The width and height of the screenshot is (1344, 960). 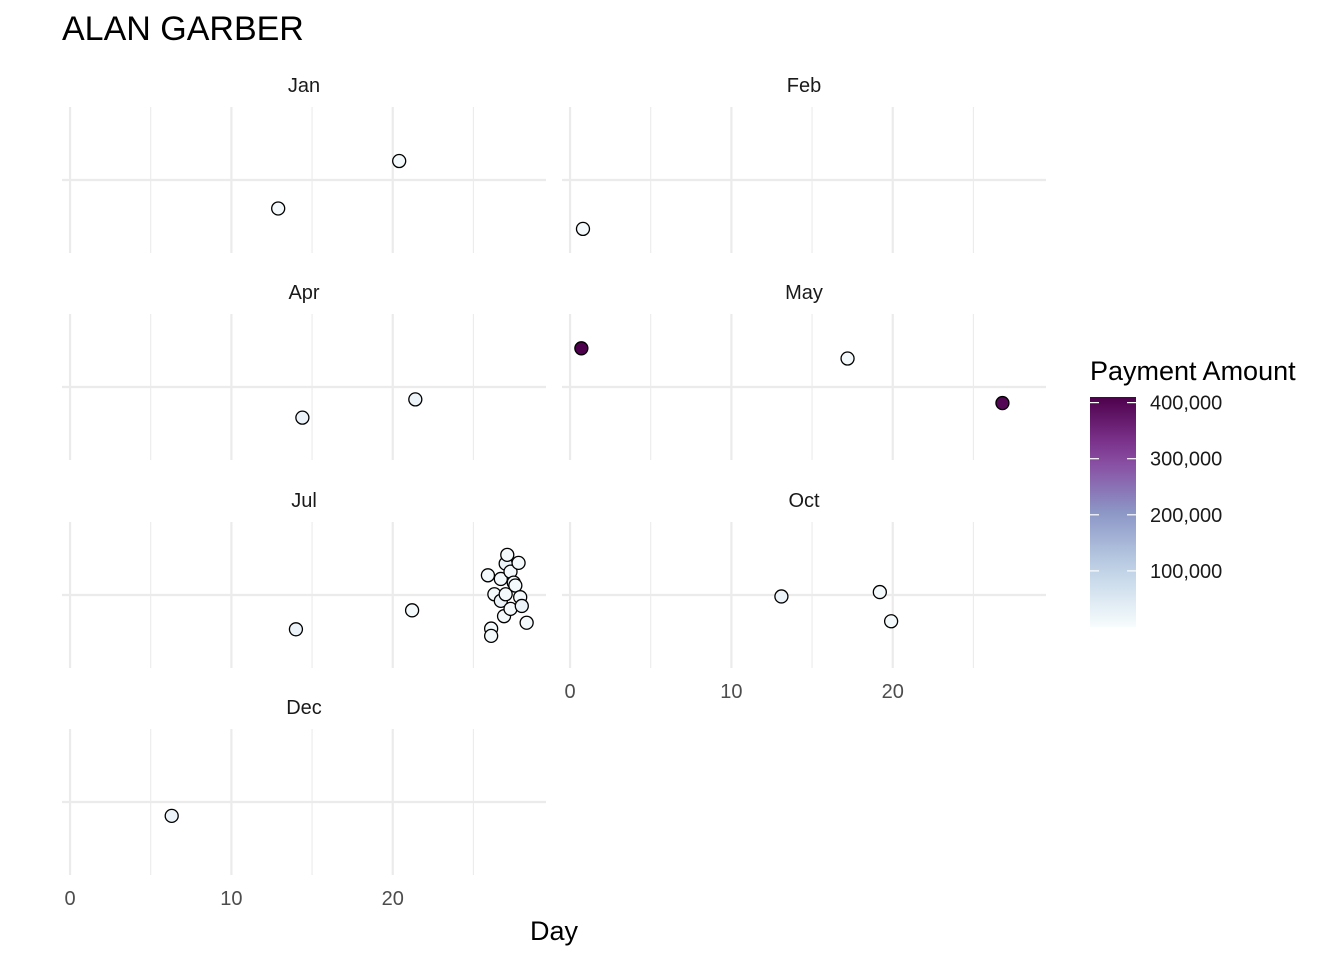 What do you see at coordinates (804, 164) in the screenshot?
I see `facet-feb: Feb` at bounding box center [804, 164].